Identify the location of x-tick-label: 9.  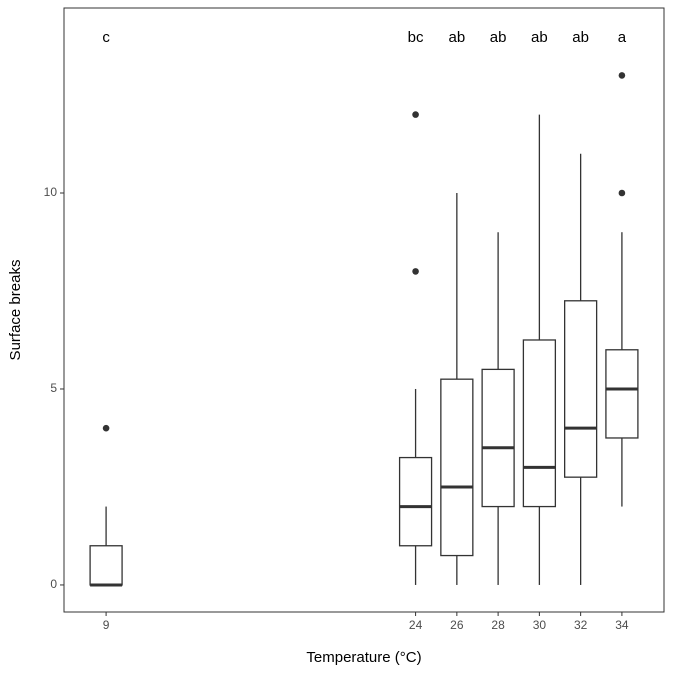
(106, 625).